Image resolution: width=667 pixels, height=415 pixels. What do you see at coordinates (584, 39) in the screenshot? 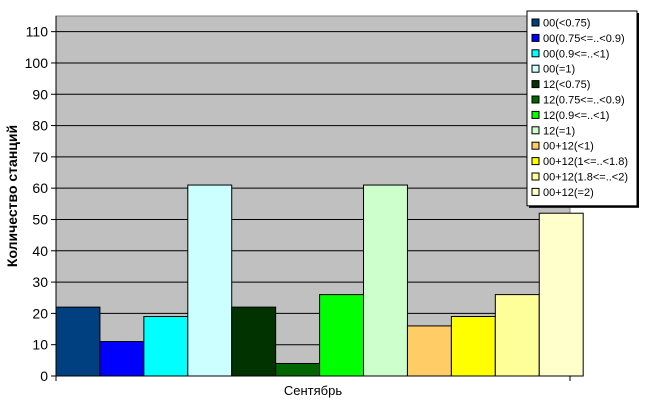
I see `legend-entry: 00(0.75<=..<0.9)` at bounding box center [584, 39].